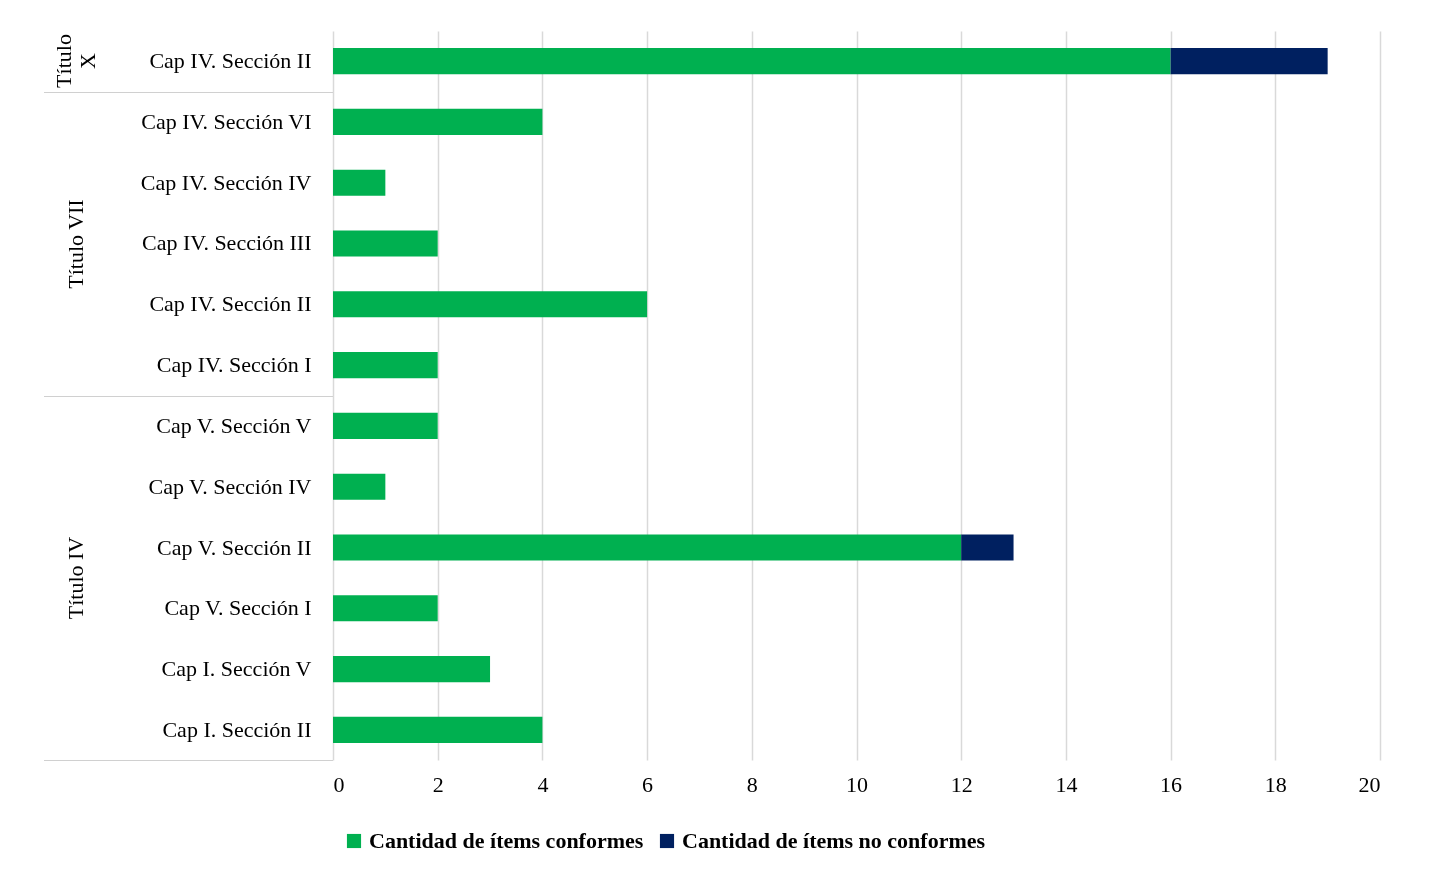  What do you see at coordinates (961, 784) in the screenshot?
I see `x-tick-label: 12` at bounding box center [961, 784].